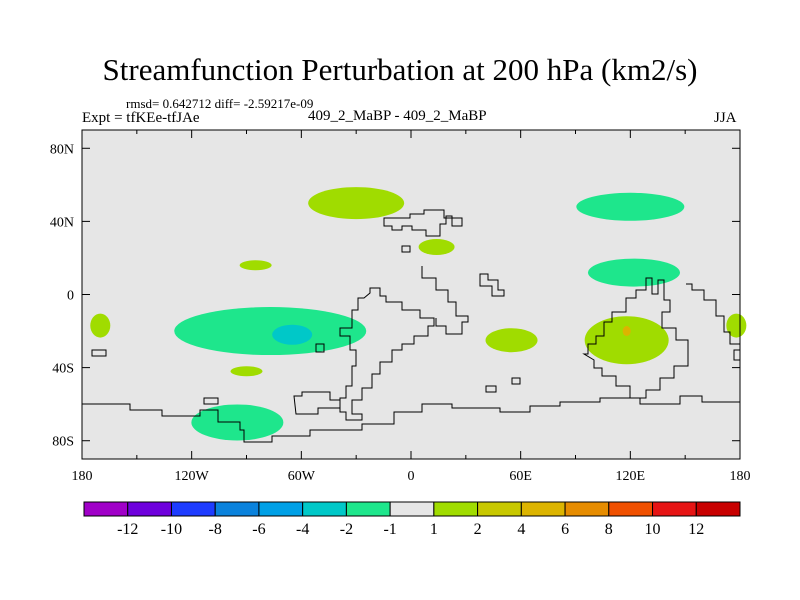 This screenshot has width=800, height=600. I want to click on x-tick-label: 0, so click(411, 476).